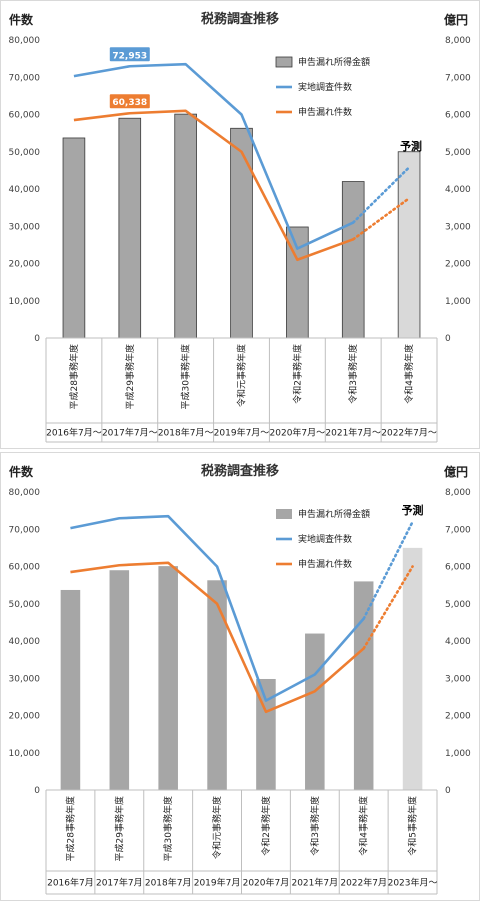  What do you see at coordinates (297, 374) in the screenshot?
I see `category-label: 令和2事務年度` at bounding box center [297, 374].